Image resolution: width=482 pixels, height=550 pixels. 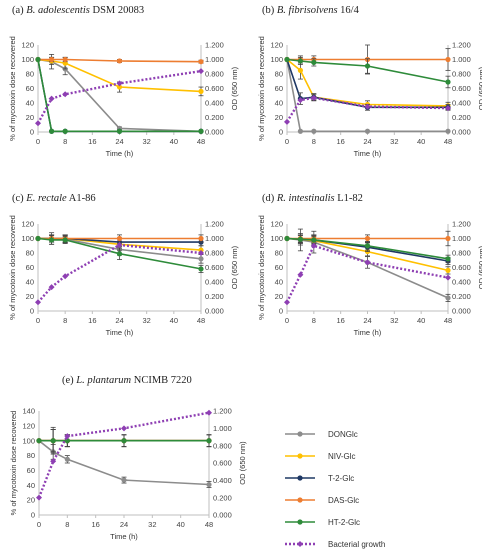 What do you see at coordinates (161, 380) in the screenshot?
I see `chart-title-strain: NCIMB 7220` at bounding box center [161, 380].